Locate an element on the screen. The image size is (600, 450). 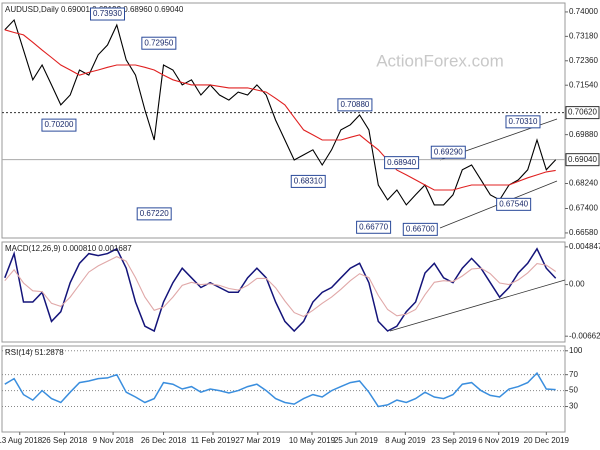
annotation-label: 0.70310 is located at coordinates (523, 121).